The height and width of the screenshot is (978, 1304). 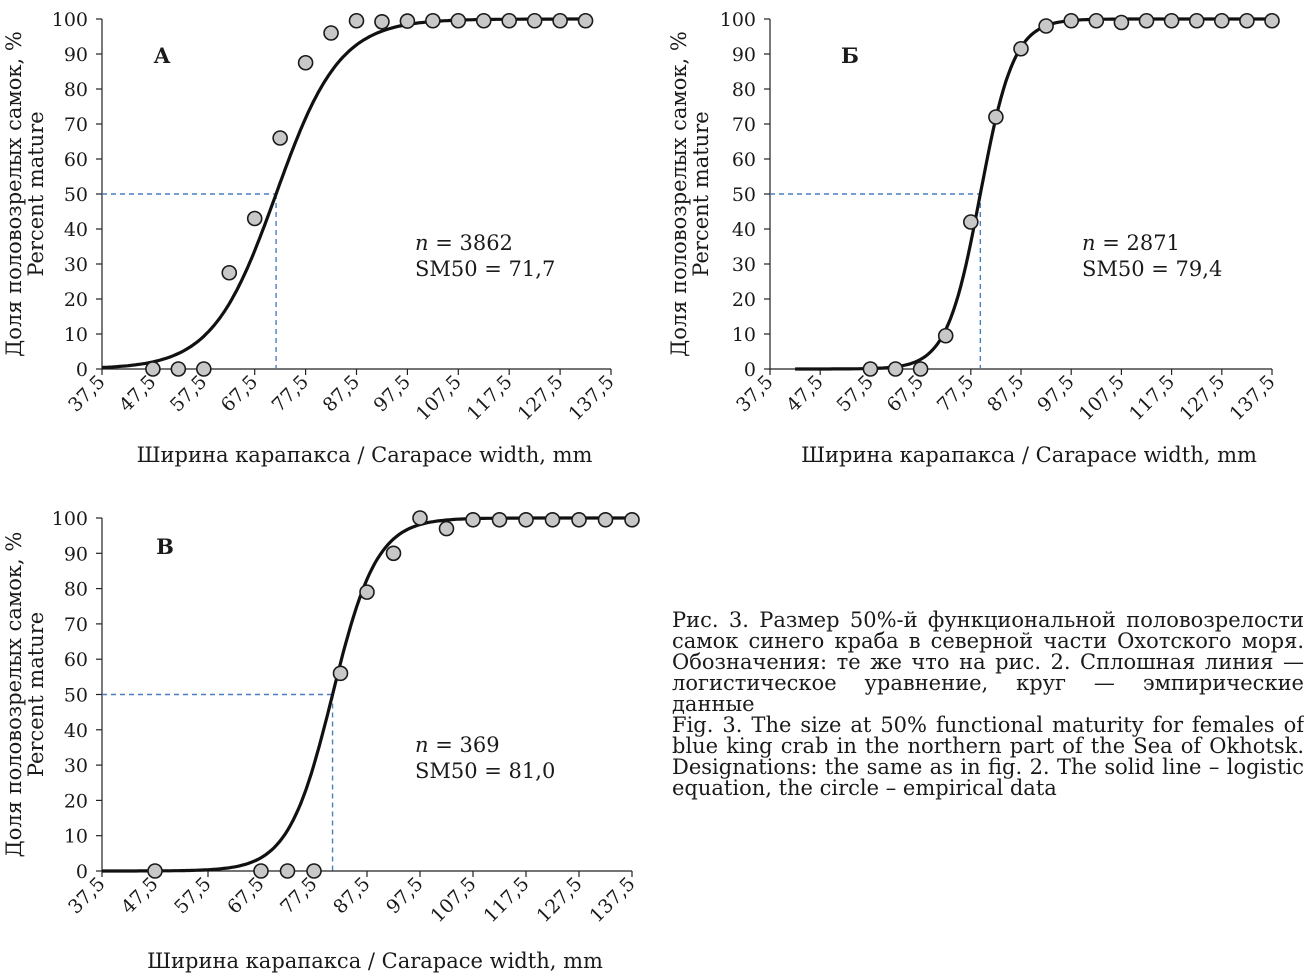 I want to click on panel-label: Б, so click(x=850, y=55).